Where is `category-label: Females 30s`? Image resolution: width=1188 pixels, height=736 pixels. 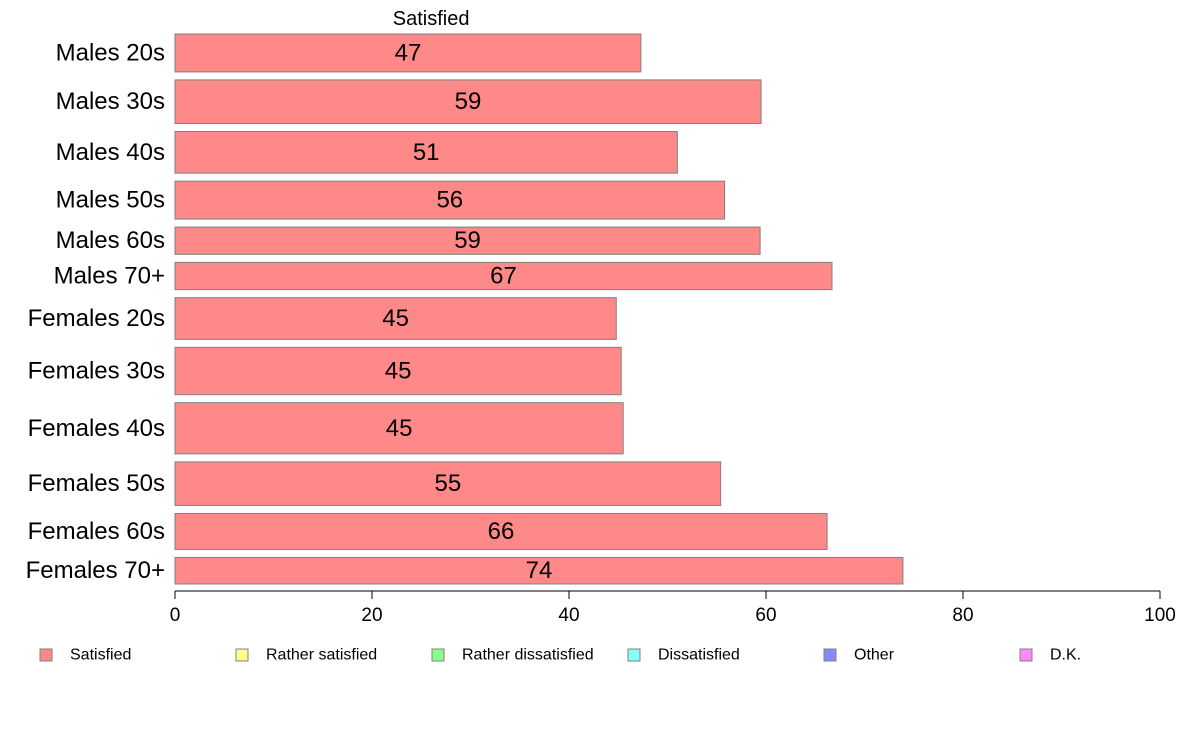 category-label: Females 30s is located at coordinates (96, 371).